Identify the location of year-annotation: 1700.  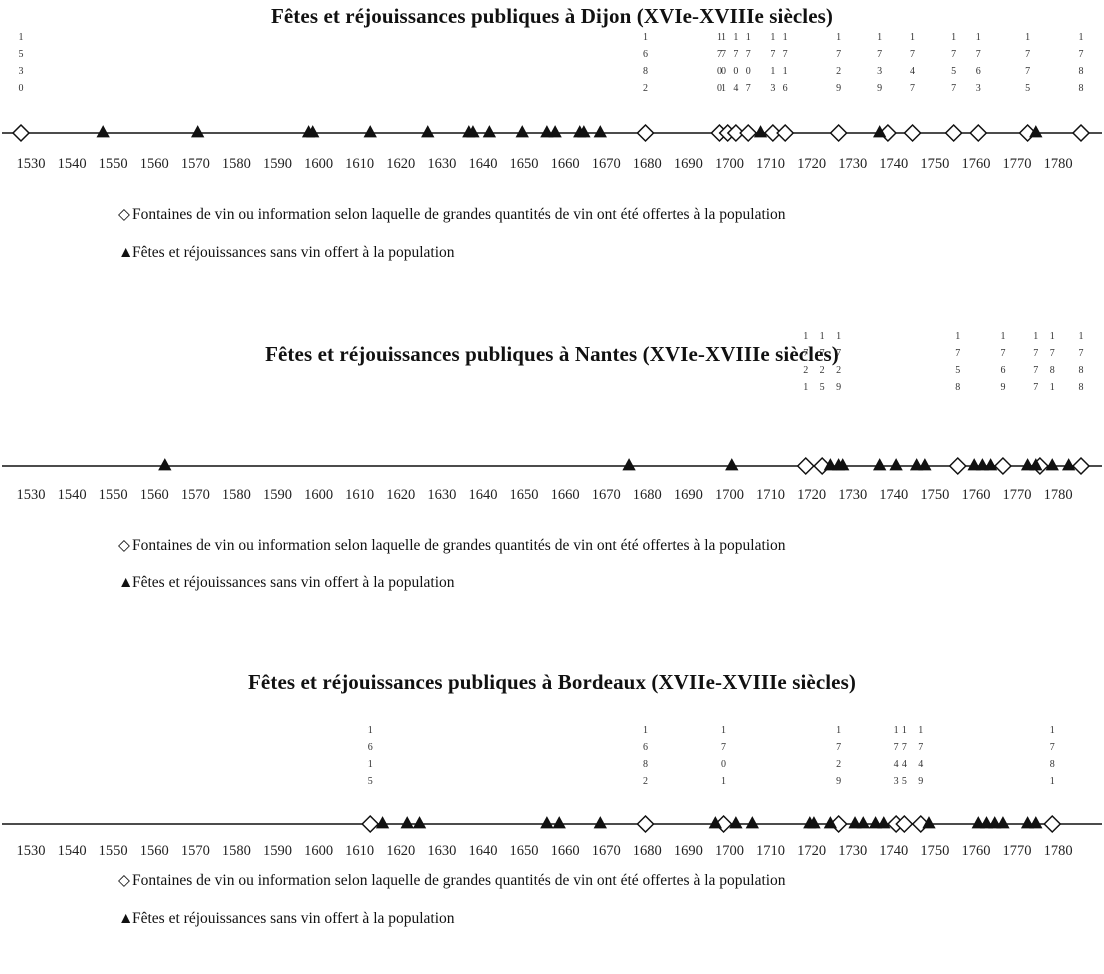
(719, 63).